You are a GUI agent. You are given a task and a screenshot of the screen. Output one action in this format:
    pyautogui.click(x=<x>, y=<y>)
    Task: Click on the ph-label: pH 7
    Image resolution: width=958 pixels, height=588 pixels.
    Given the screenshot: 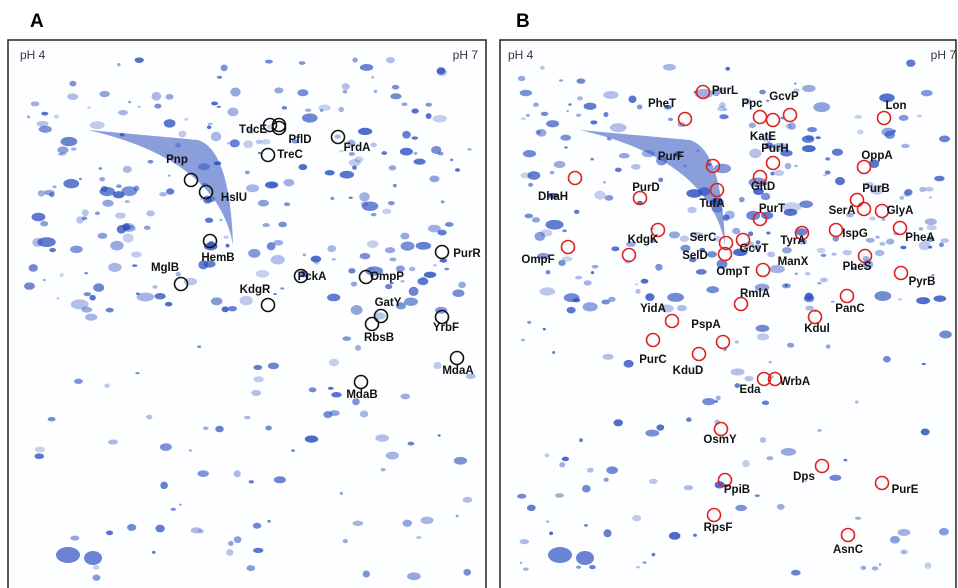 What is the action you would take?
    pyautogui.click(x=944, y=55)
    